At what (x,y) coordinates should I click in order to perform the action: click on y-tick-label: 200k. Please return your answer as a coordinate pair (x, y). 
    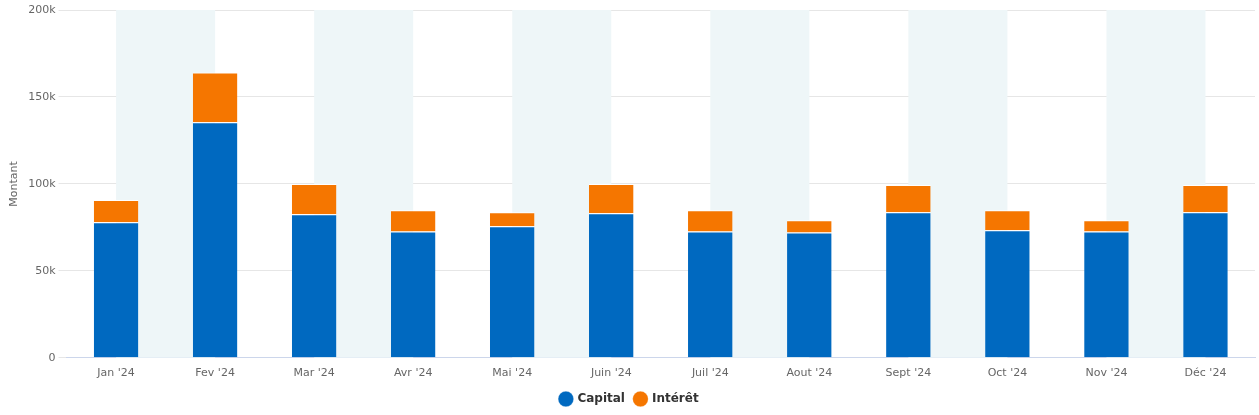
    Looking at the image, I should click on (42, 9).